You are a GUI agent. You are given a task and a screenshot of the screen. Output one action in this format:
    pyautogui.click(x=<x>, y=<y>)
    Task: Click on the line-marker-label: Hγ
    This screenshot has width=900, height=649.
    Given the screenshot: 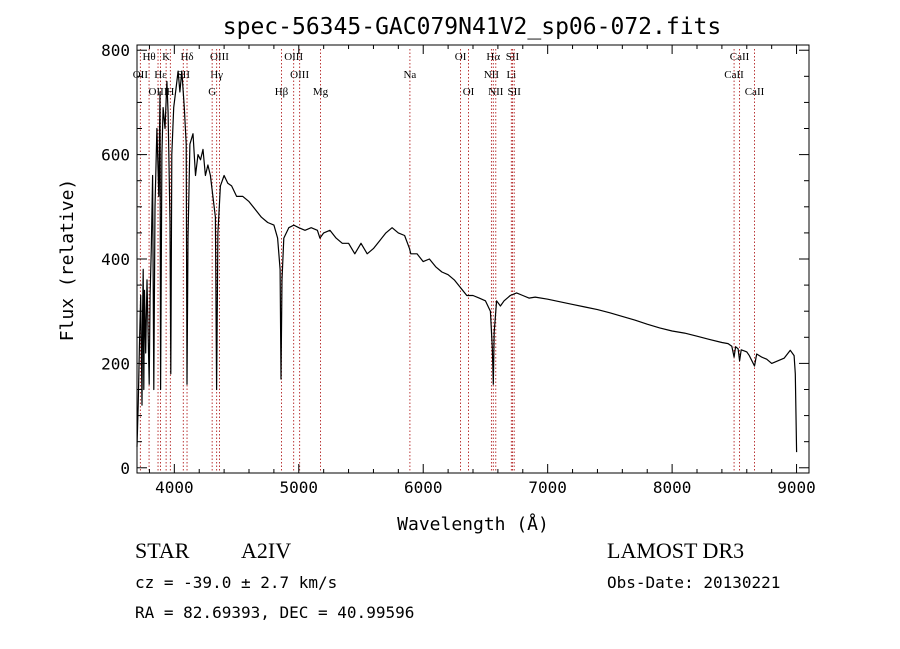 What is the action you would take?
    pyautogui.click(x=216, y=75)
    